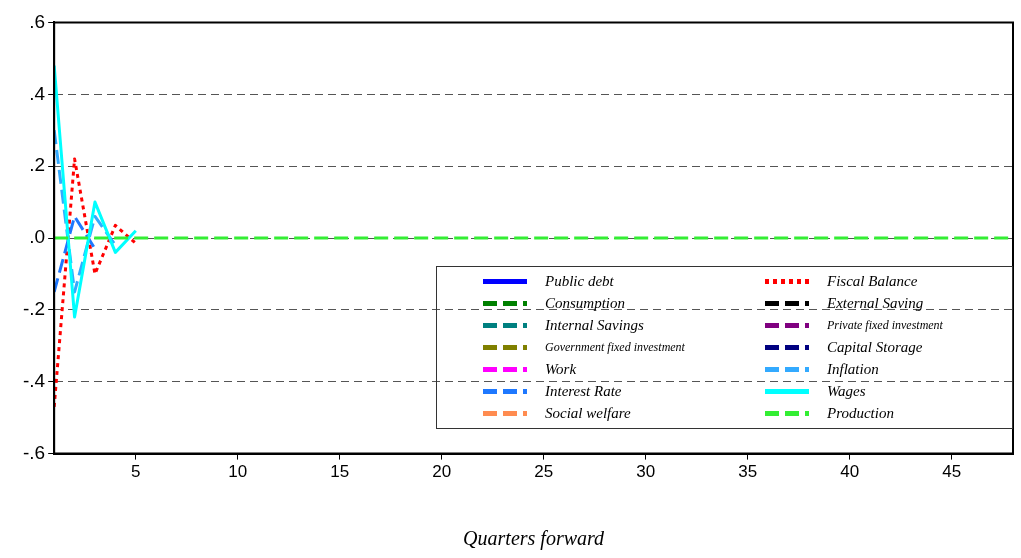  I want to click on legend-label: Inflation, so click(853, 369).